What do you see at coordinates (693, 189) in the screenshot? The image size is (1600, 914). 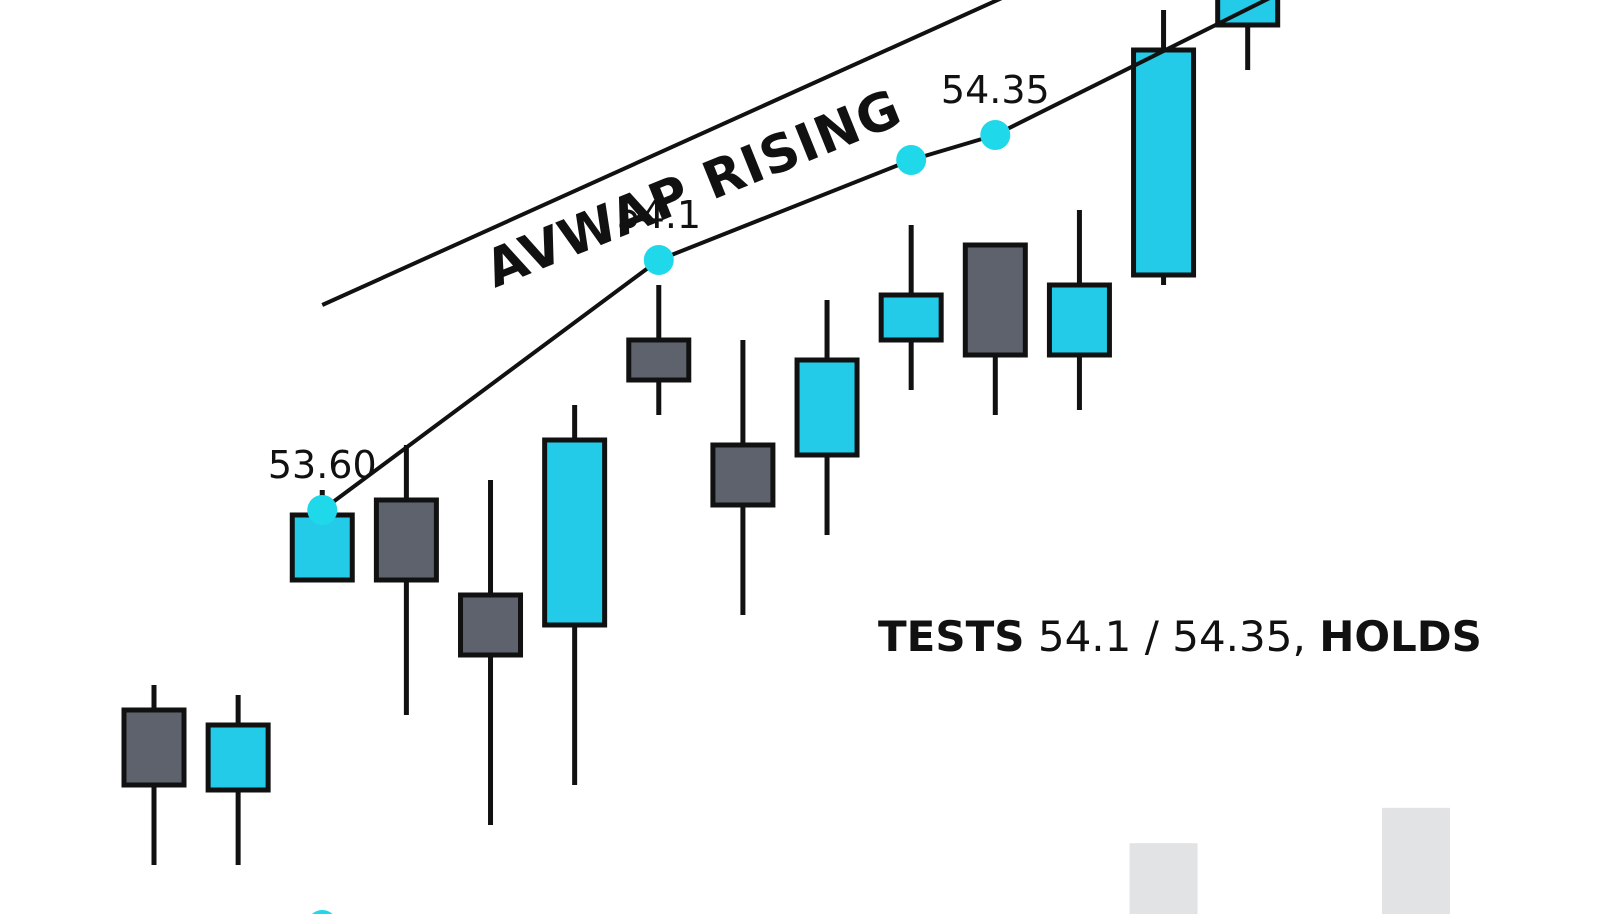 I see `avwap-banner: AVWAP RISING` at bounding box center [693, 189].